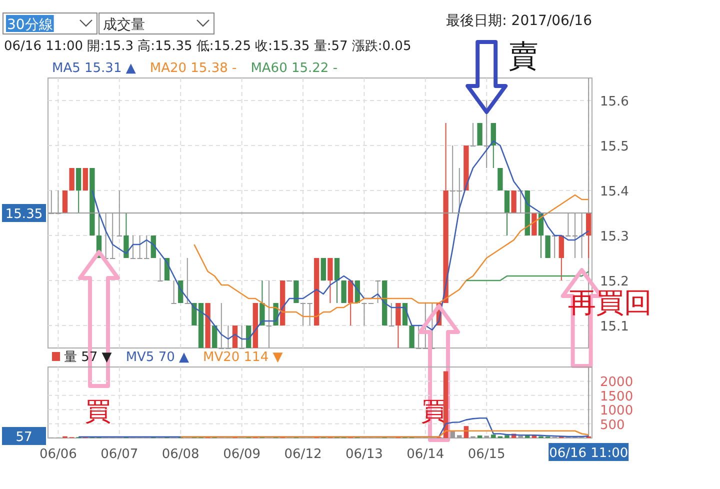 The height and width of the screenshot is (489, 720). Describe the element at coordinates (614, 147) in the screenshot. I see `y-tick-label: 15.5` at that location.